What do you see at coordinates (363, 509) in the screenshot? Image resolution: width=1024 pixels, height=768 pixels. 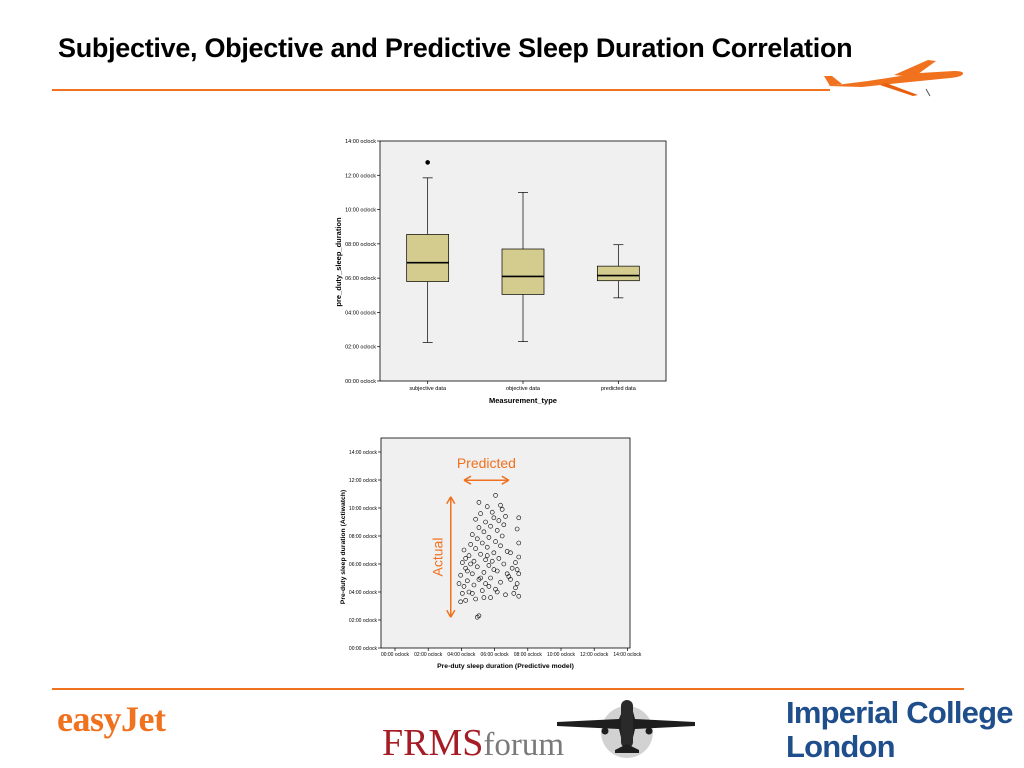 I see `scatter-y-tick-label: 10:00 oclock` at bounding box center [363, 509].